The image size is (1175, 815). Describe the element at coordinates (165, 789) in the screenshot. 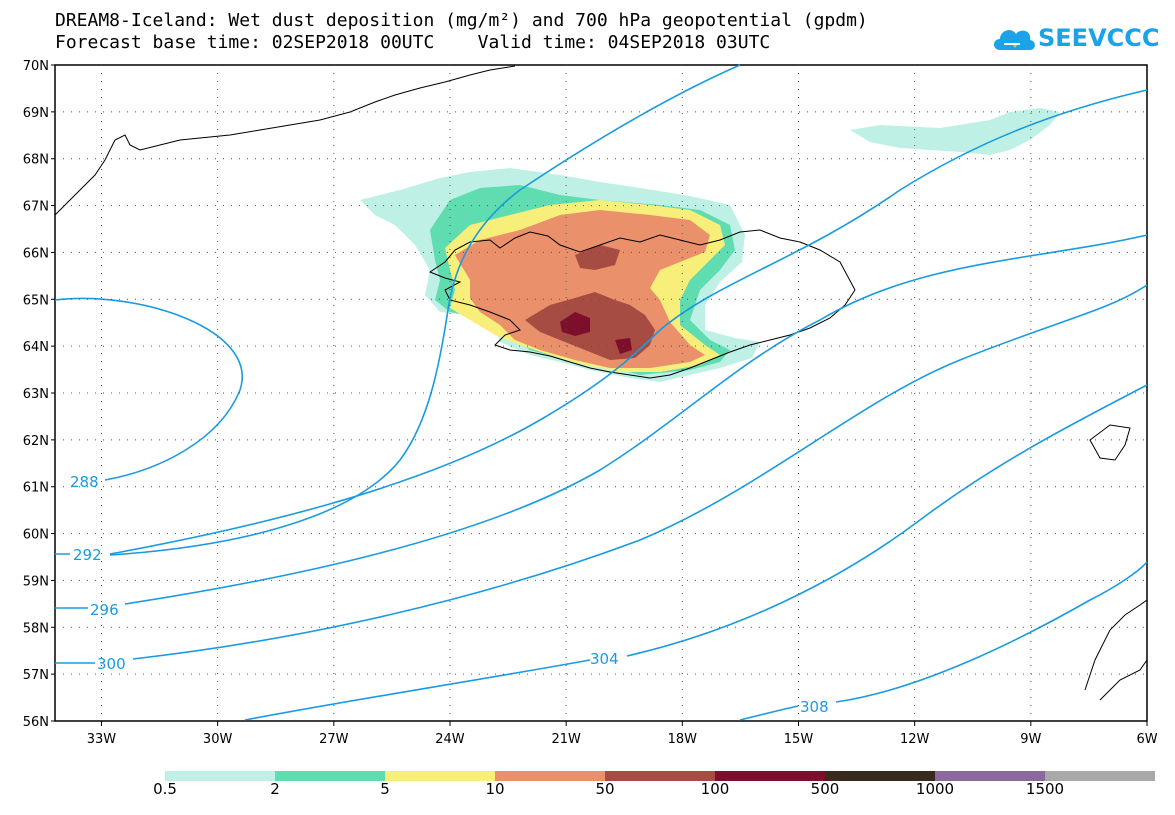

I see `colorbar-label: 0.5` at that location.